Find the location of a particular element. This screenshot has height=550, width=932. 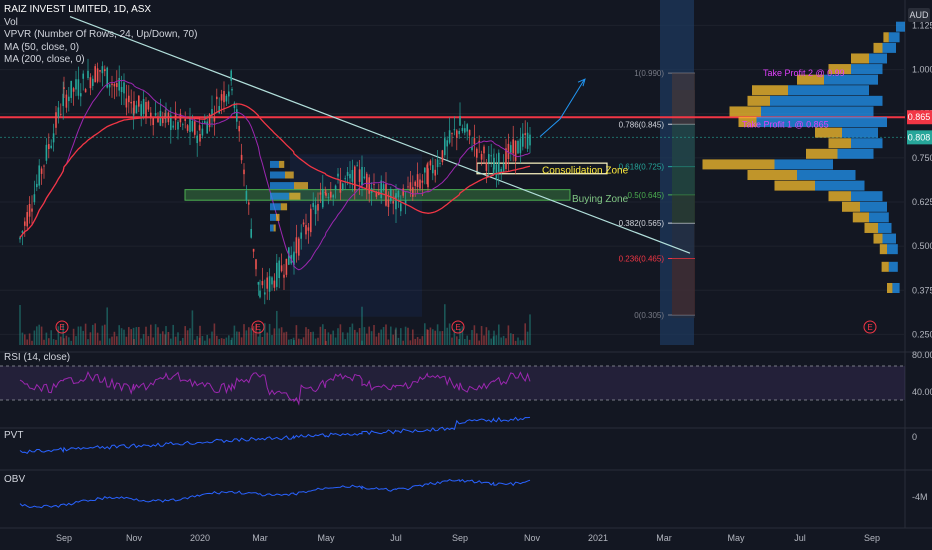

time-label-0: Sep is located at coordinates (64, 538).